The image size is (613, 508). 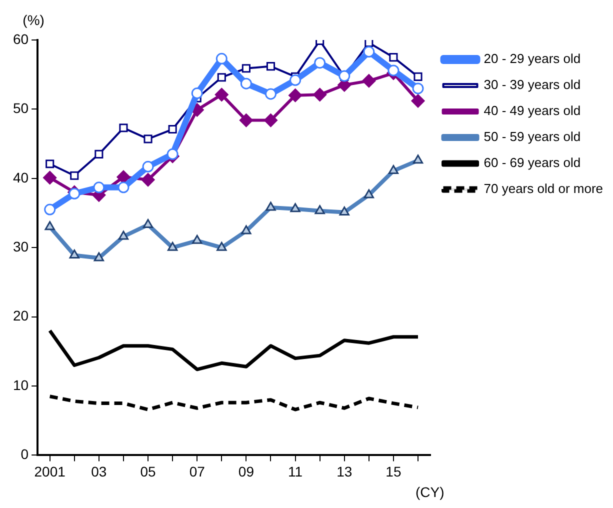 I want to click on x-axis-title: (CY), so click(x=429, y=492).